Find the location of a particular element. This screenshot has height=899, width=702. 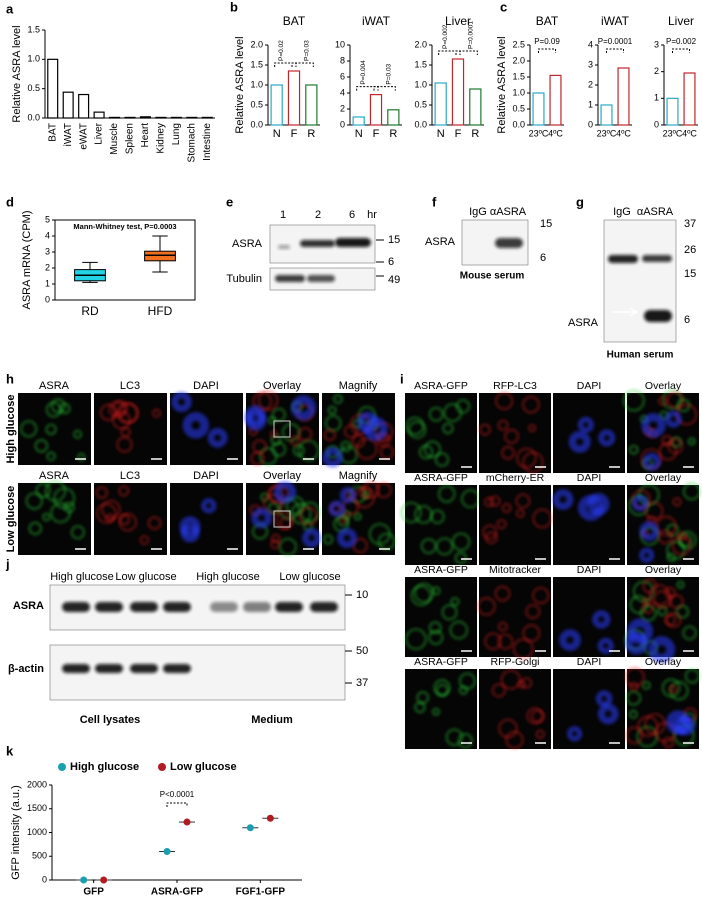

channel-label: LC3 is located at coordinates (130, 386).